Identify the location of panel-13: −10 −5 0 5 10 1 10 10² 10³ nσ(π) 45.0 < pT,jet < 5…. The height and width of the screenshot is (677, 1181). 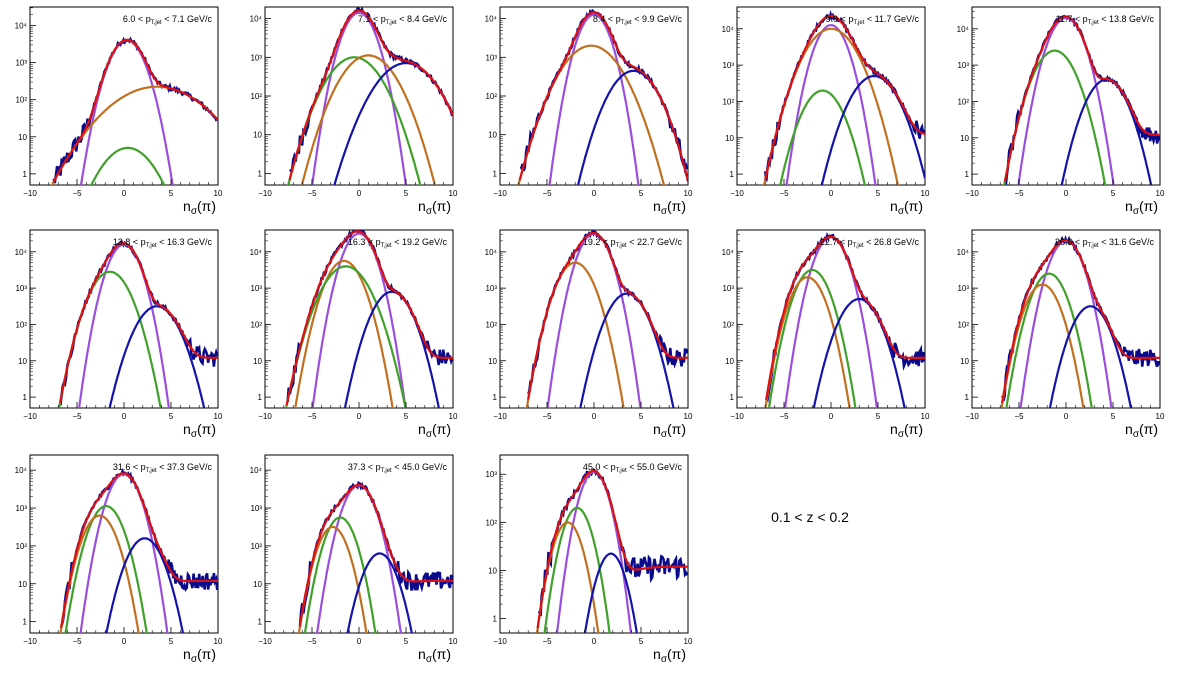
(589, 559).